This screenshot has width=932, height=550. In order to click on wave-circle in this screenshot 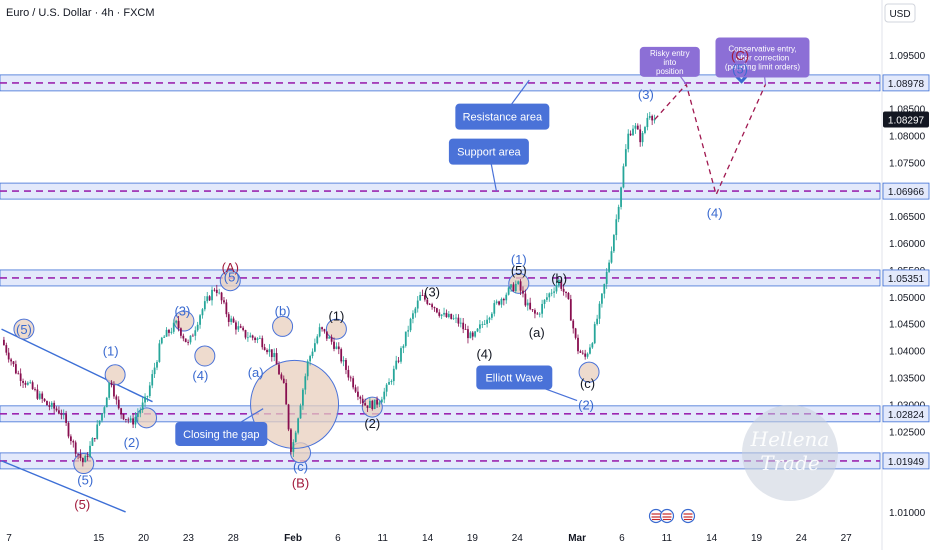, I will do `click(336, 329)`.